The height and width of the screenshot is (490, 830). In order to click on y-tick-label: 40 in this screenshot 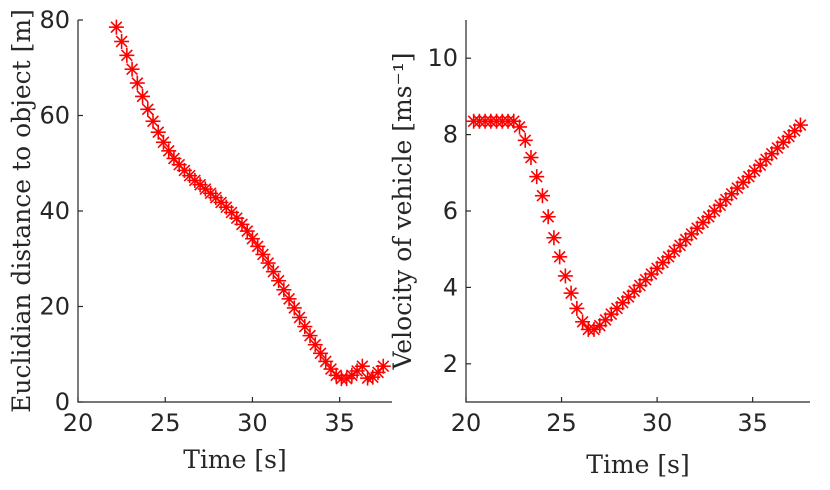, I will do `click(54, 211)`.